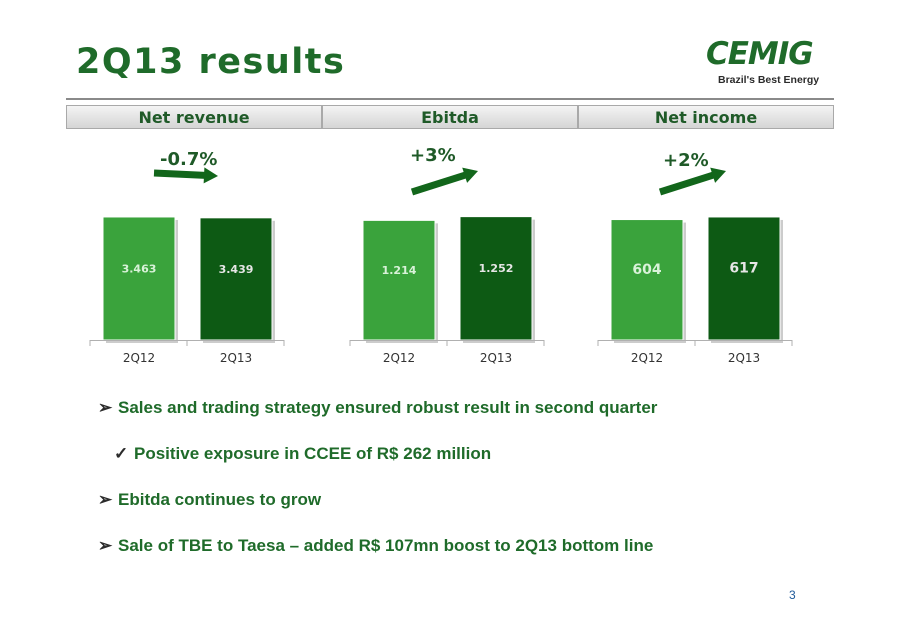  What do you see at coordinates (189, 159) in the screenshot?
I see `change-label-net-revenue: -0.7%` at bounding box center [189, 159].